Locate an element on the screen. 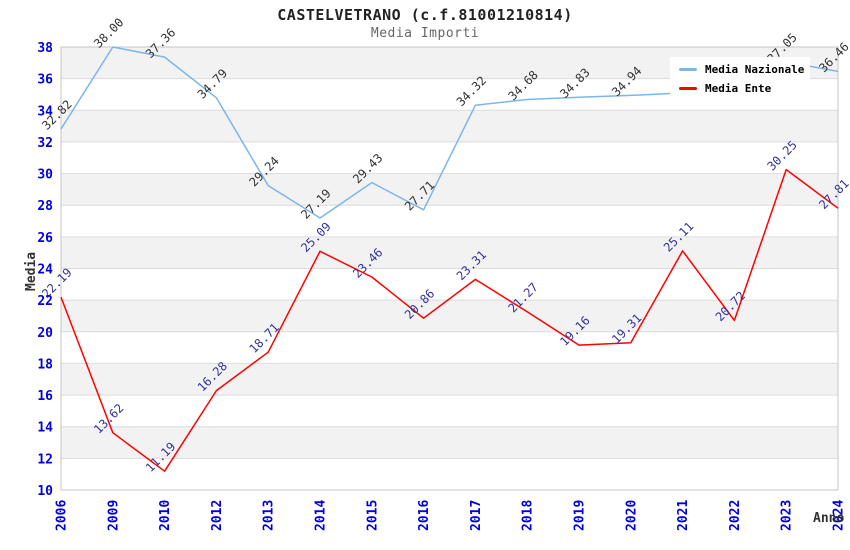 This screenshot has height=550, width=850. x-tick-label: 2024 is located at coordinates (839, 515).